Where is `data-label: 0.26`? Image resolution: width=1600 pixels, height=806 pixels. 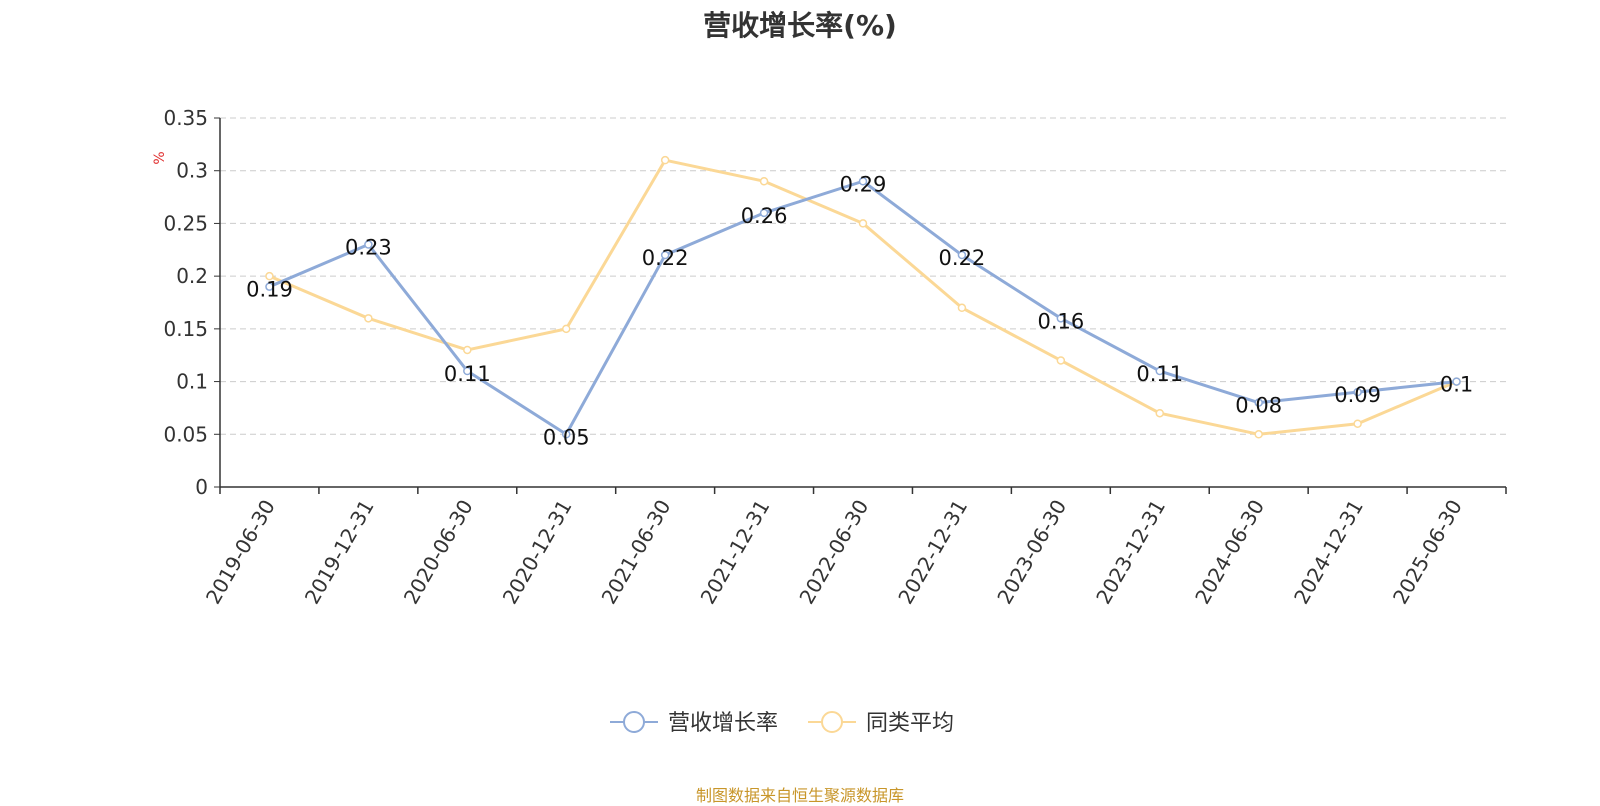
data-label: 0.26 is located at coordinates (764, 216).